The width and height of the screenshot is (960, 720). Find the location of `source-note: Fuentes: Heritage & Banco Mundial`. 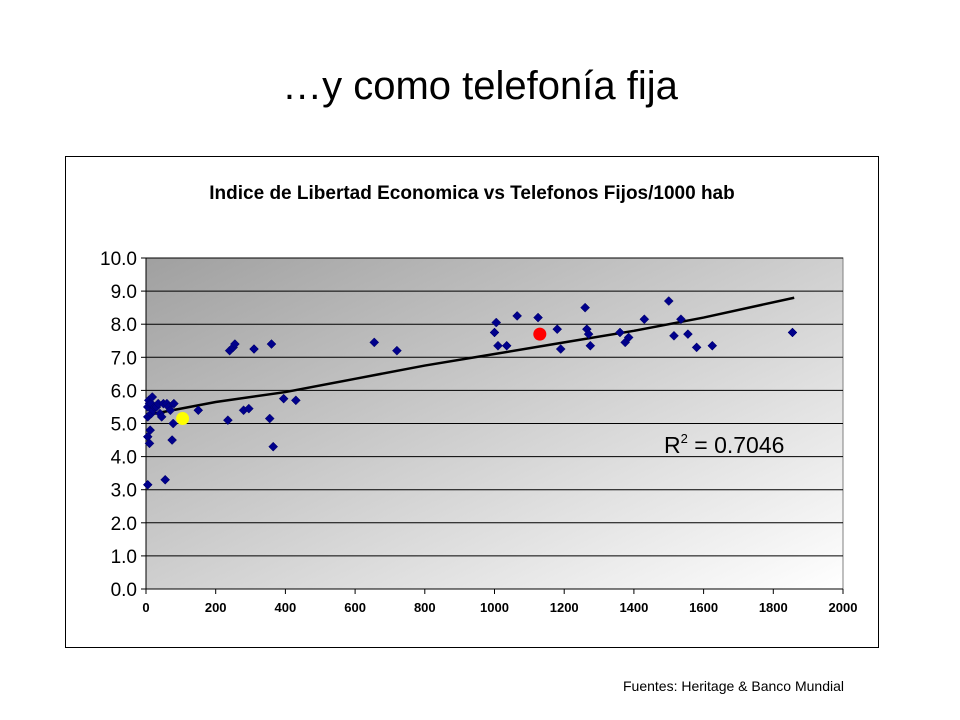

source-note: Fuentes: Heritage & Banco Mundial is located at coordinates (734, 686).